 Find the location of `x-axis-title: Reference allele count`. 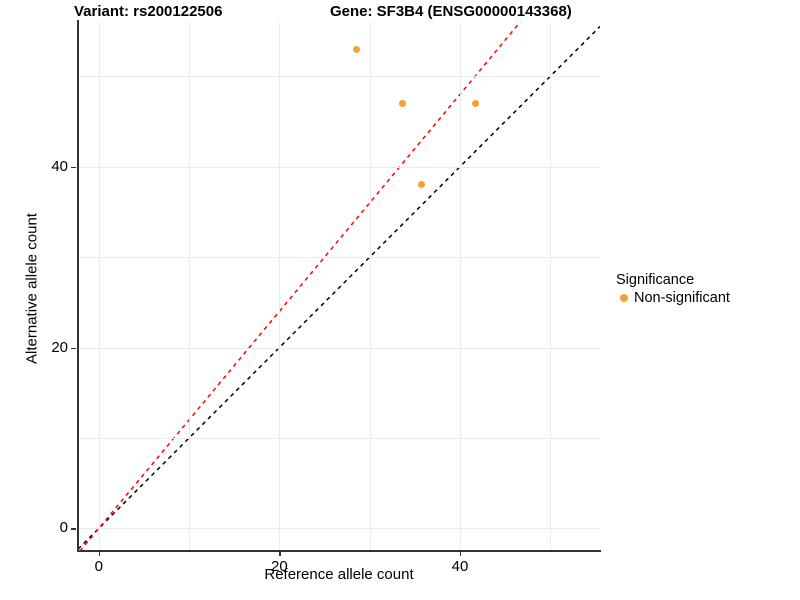

x-axis-title: Reference allele count is located at coordinates (339, 574).